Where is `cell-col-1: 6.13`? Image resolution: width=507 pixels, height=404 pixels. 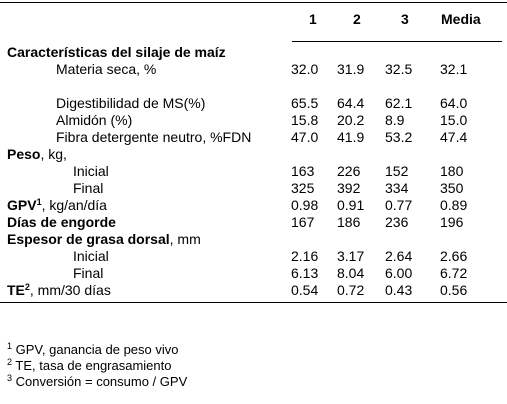
cell-col-1: 6.13 is located at coordinates (305, 273).